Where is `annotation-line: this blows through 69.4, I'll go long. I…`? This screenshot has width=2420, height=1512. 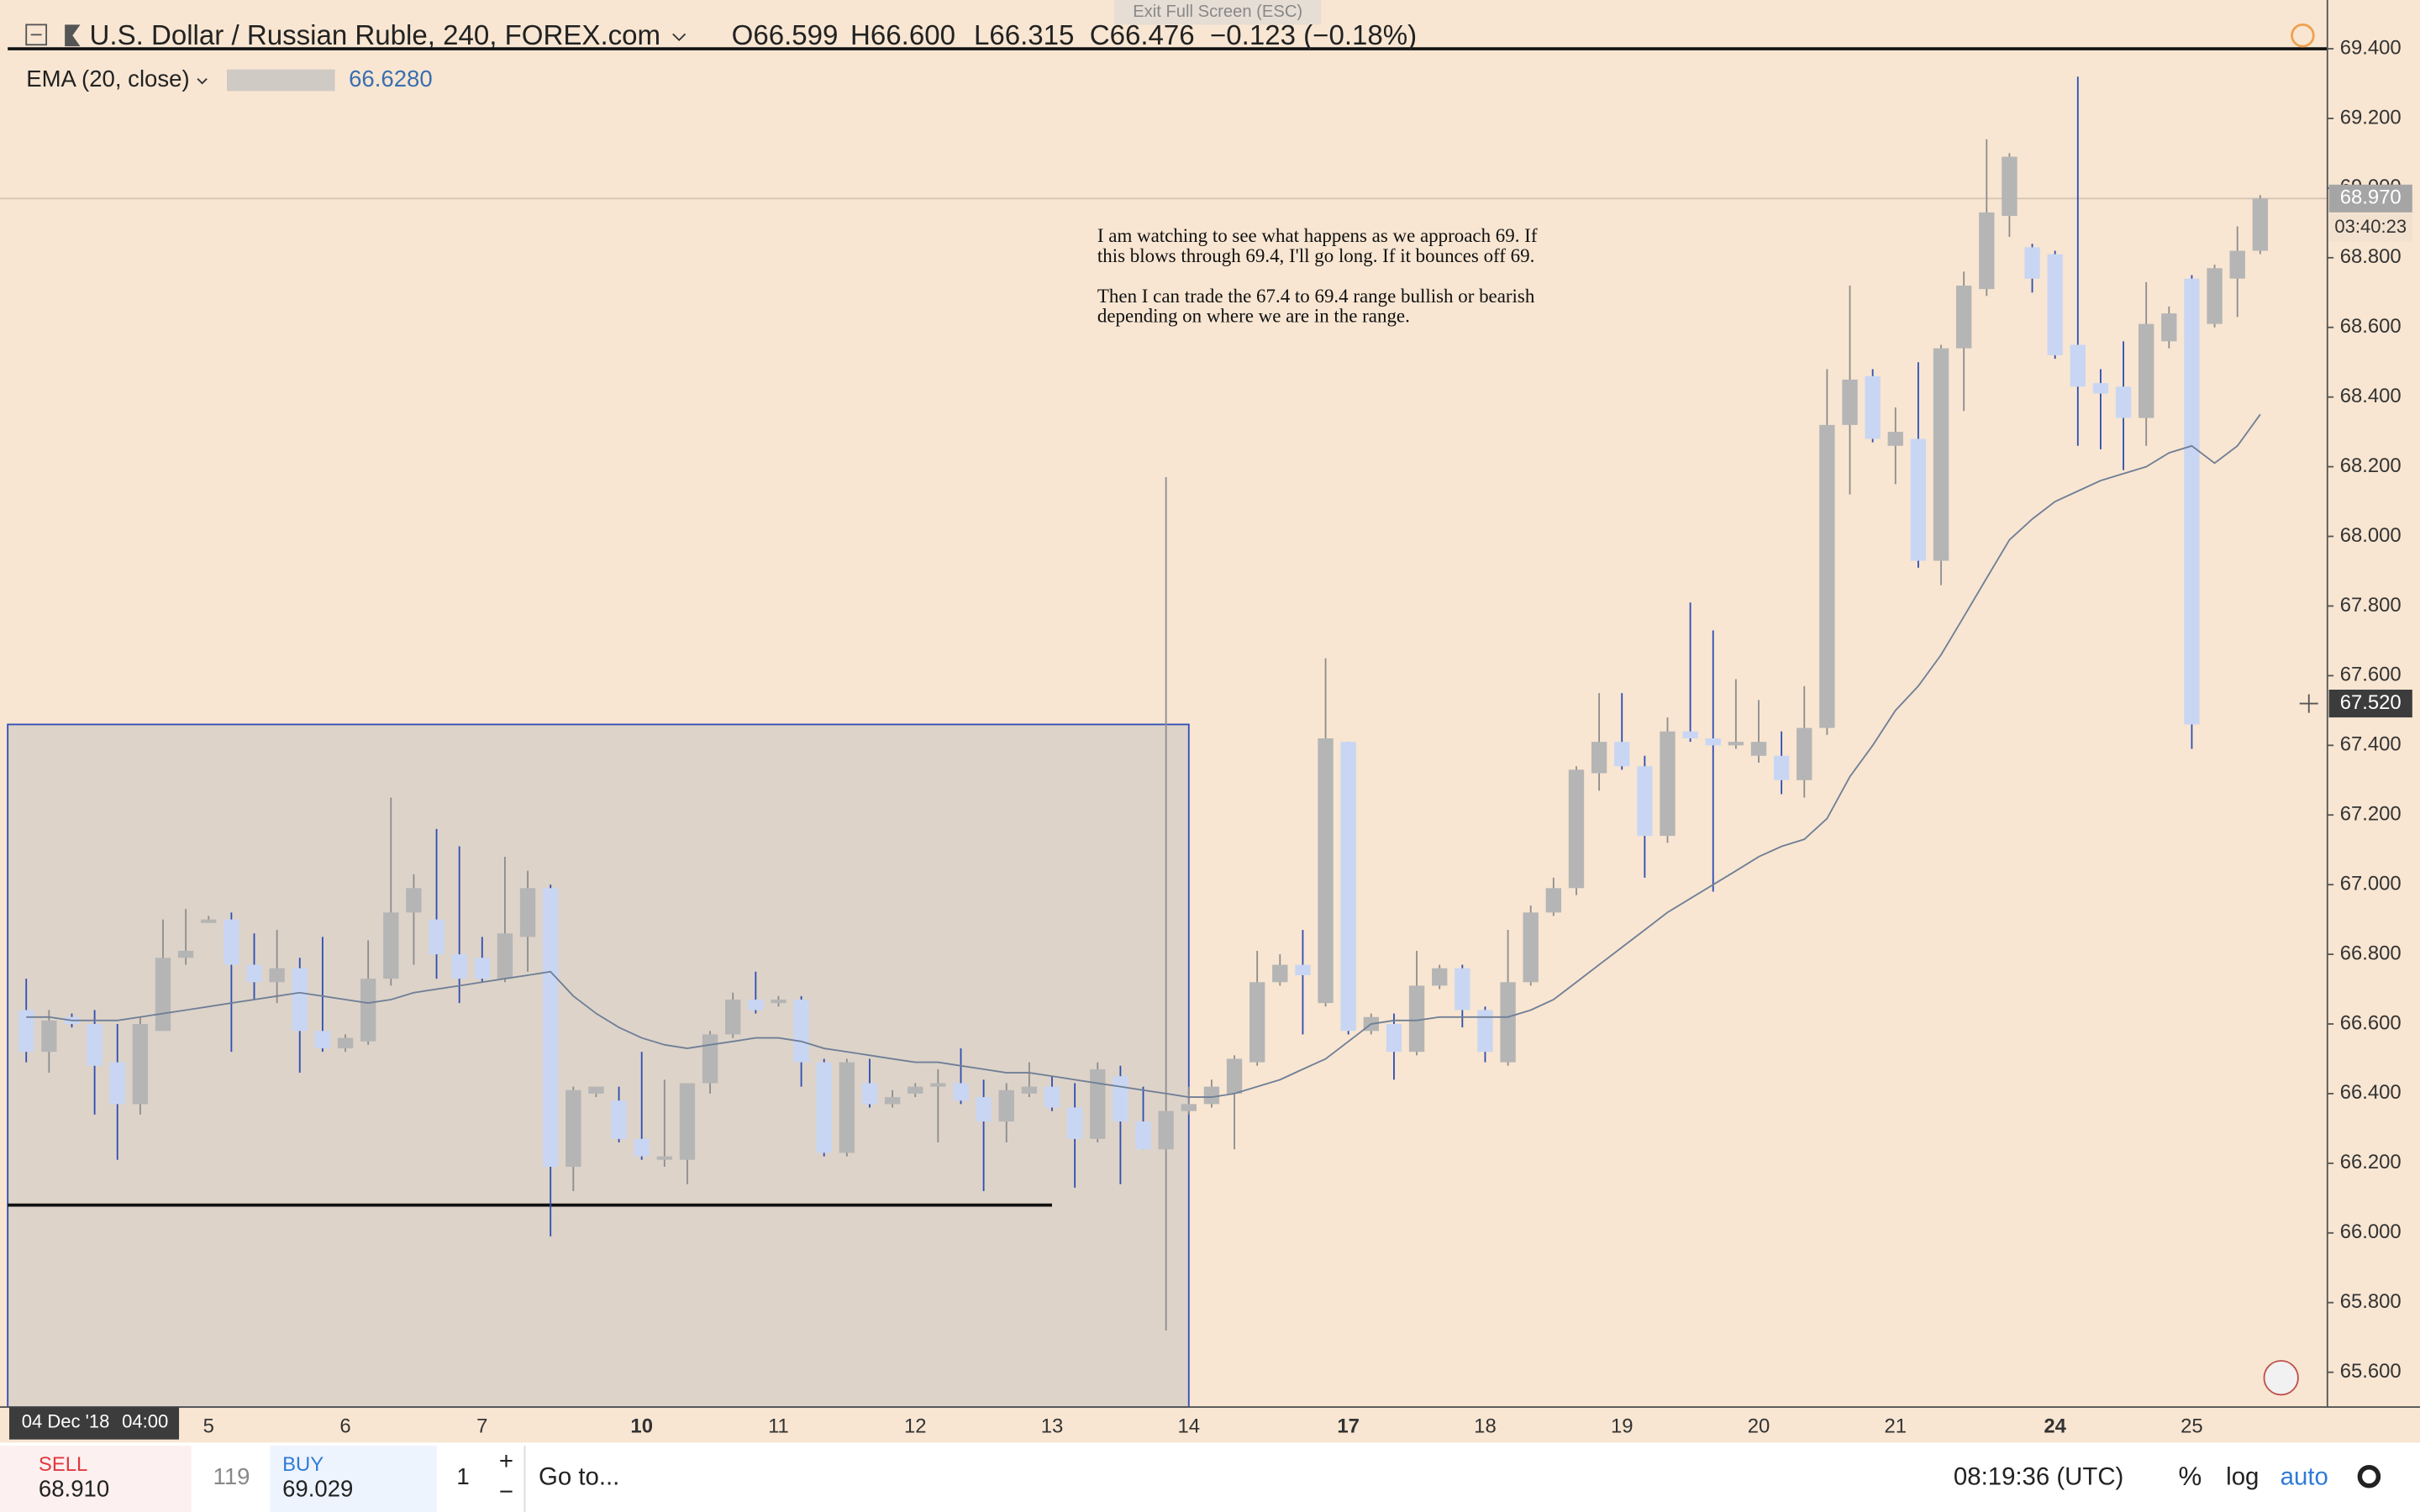
annotation-line: this blows through 69.4, I'll go long. I… is located at coordinates (1316, 255).